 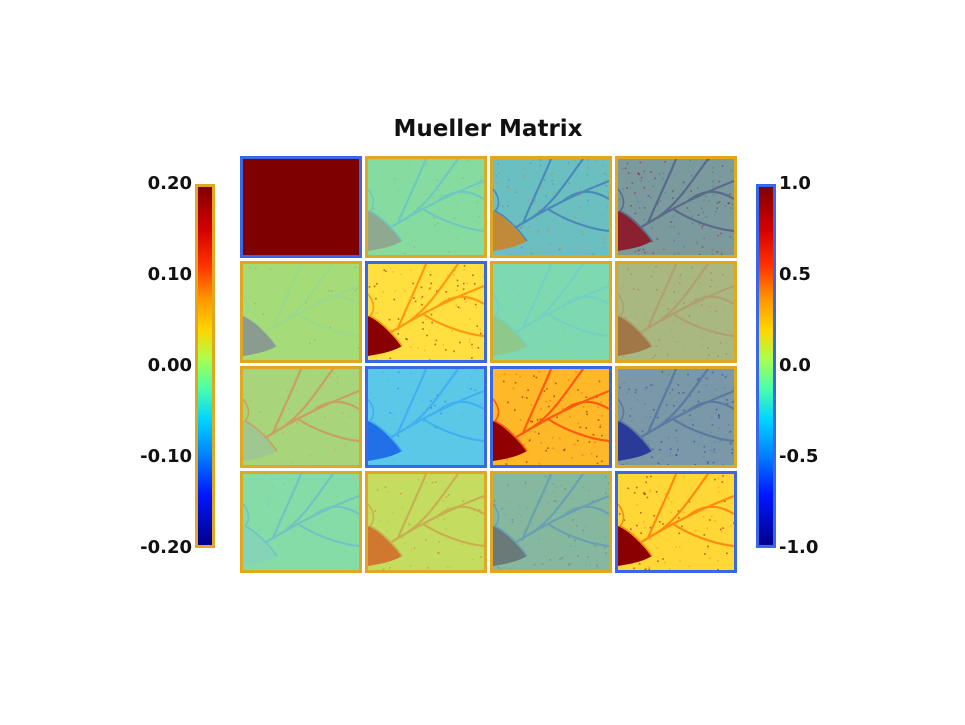 What do you see at coordinates (169, 274) in the screenshot?
I see `colorbar-left-tick-label: 0.10` at bounding box center [169, 274].